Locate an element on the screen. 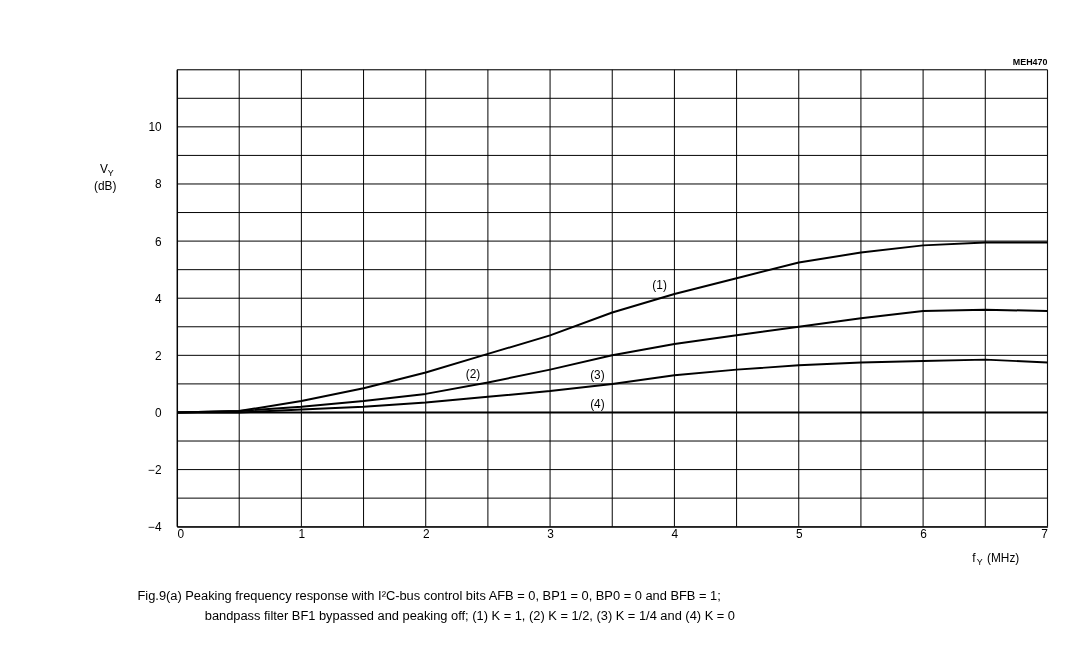  y-tick-label: 0 is located at coordinates (159, 412).